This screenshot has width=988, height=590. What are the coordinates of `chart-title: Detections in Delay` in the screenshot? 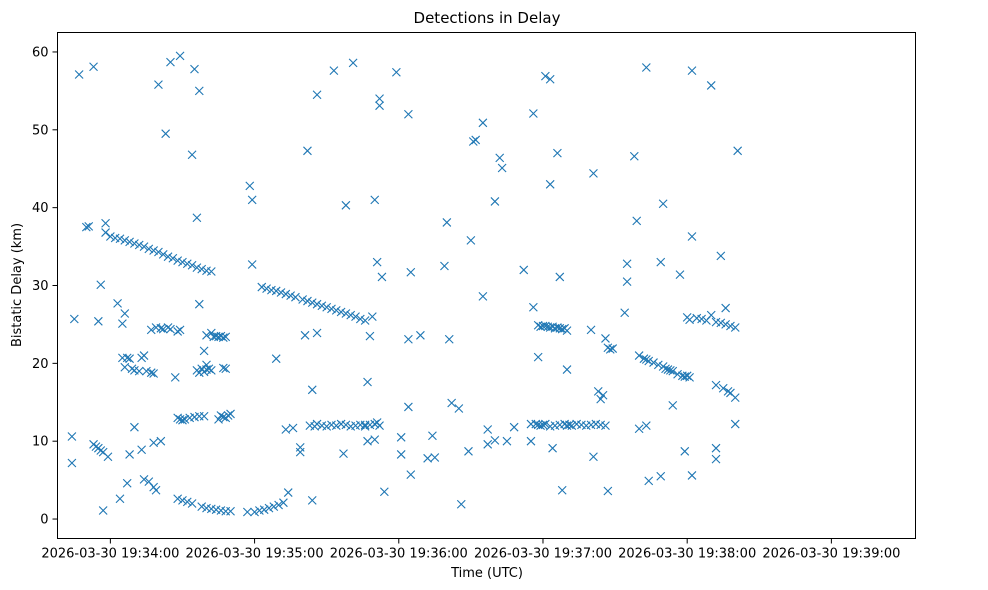 It's located at (487, 18).